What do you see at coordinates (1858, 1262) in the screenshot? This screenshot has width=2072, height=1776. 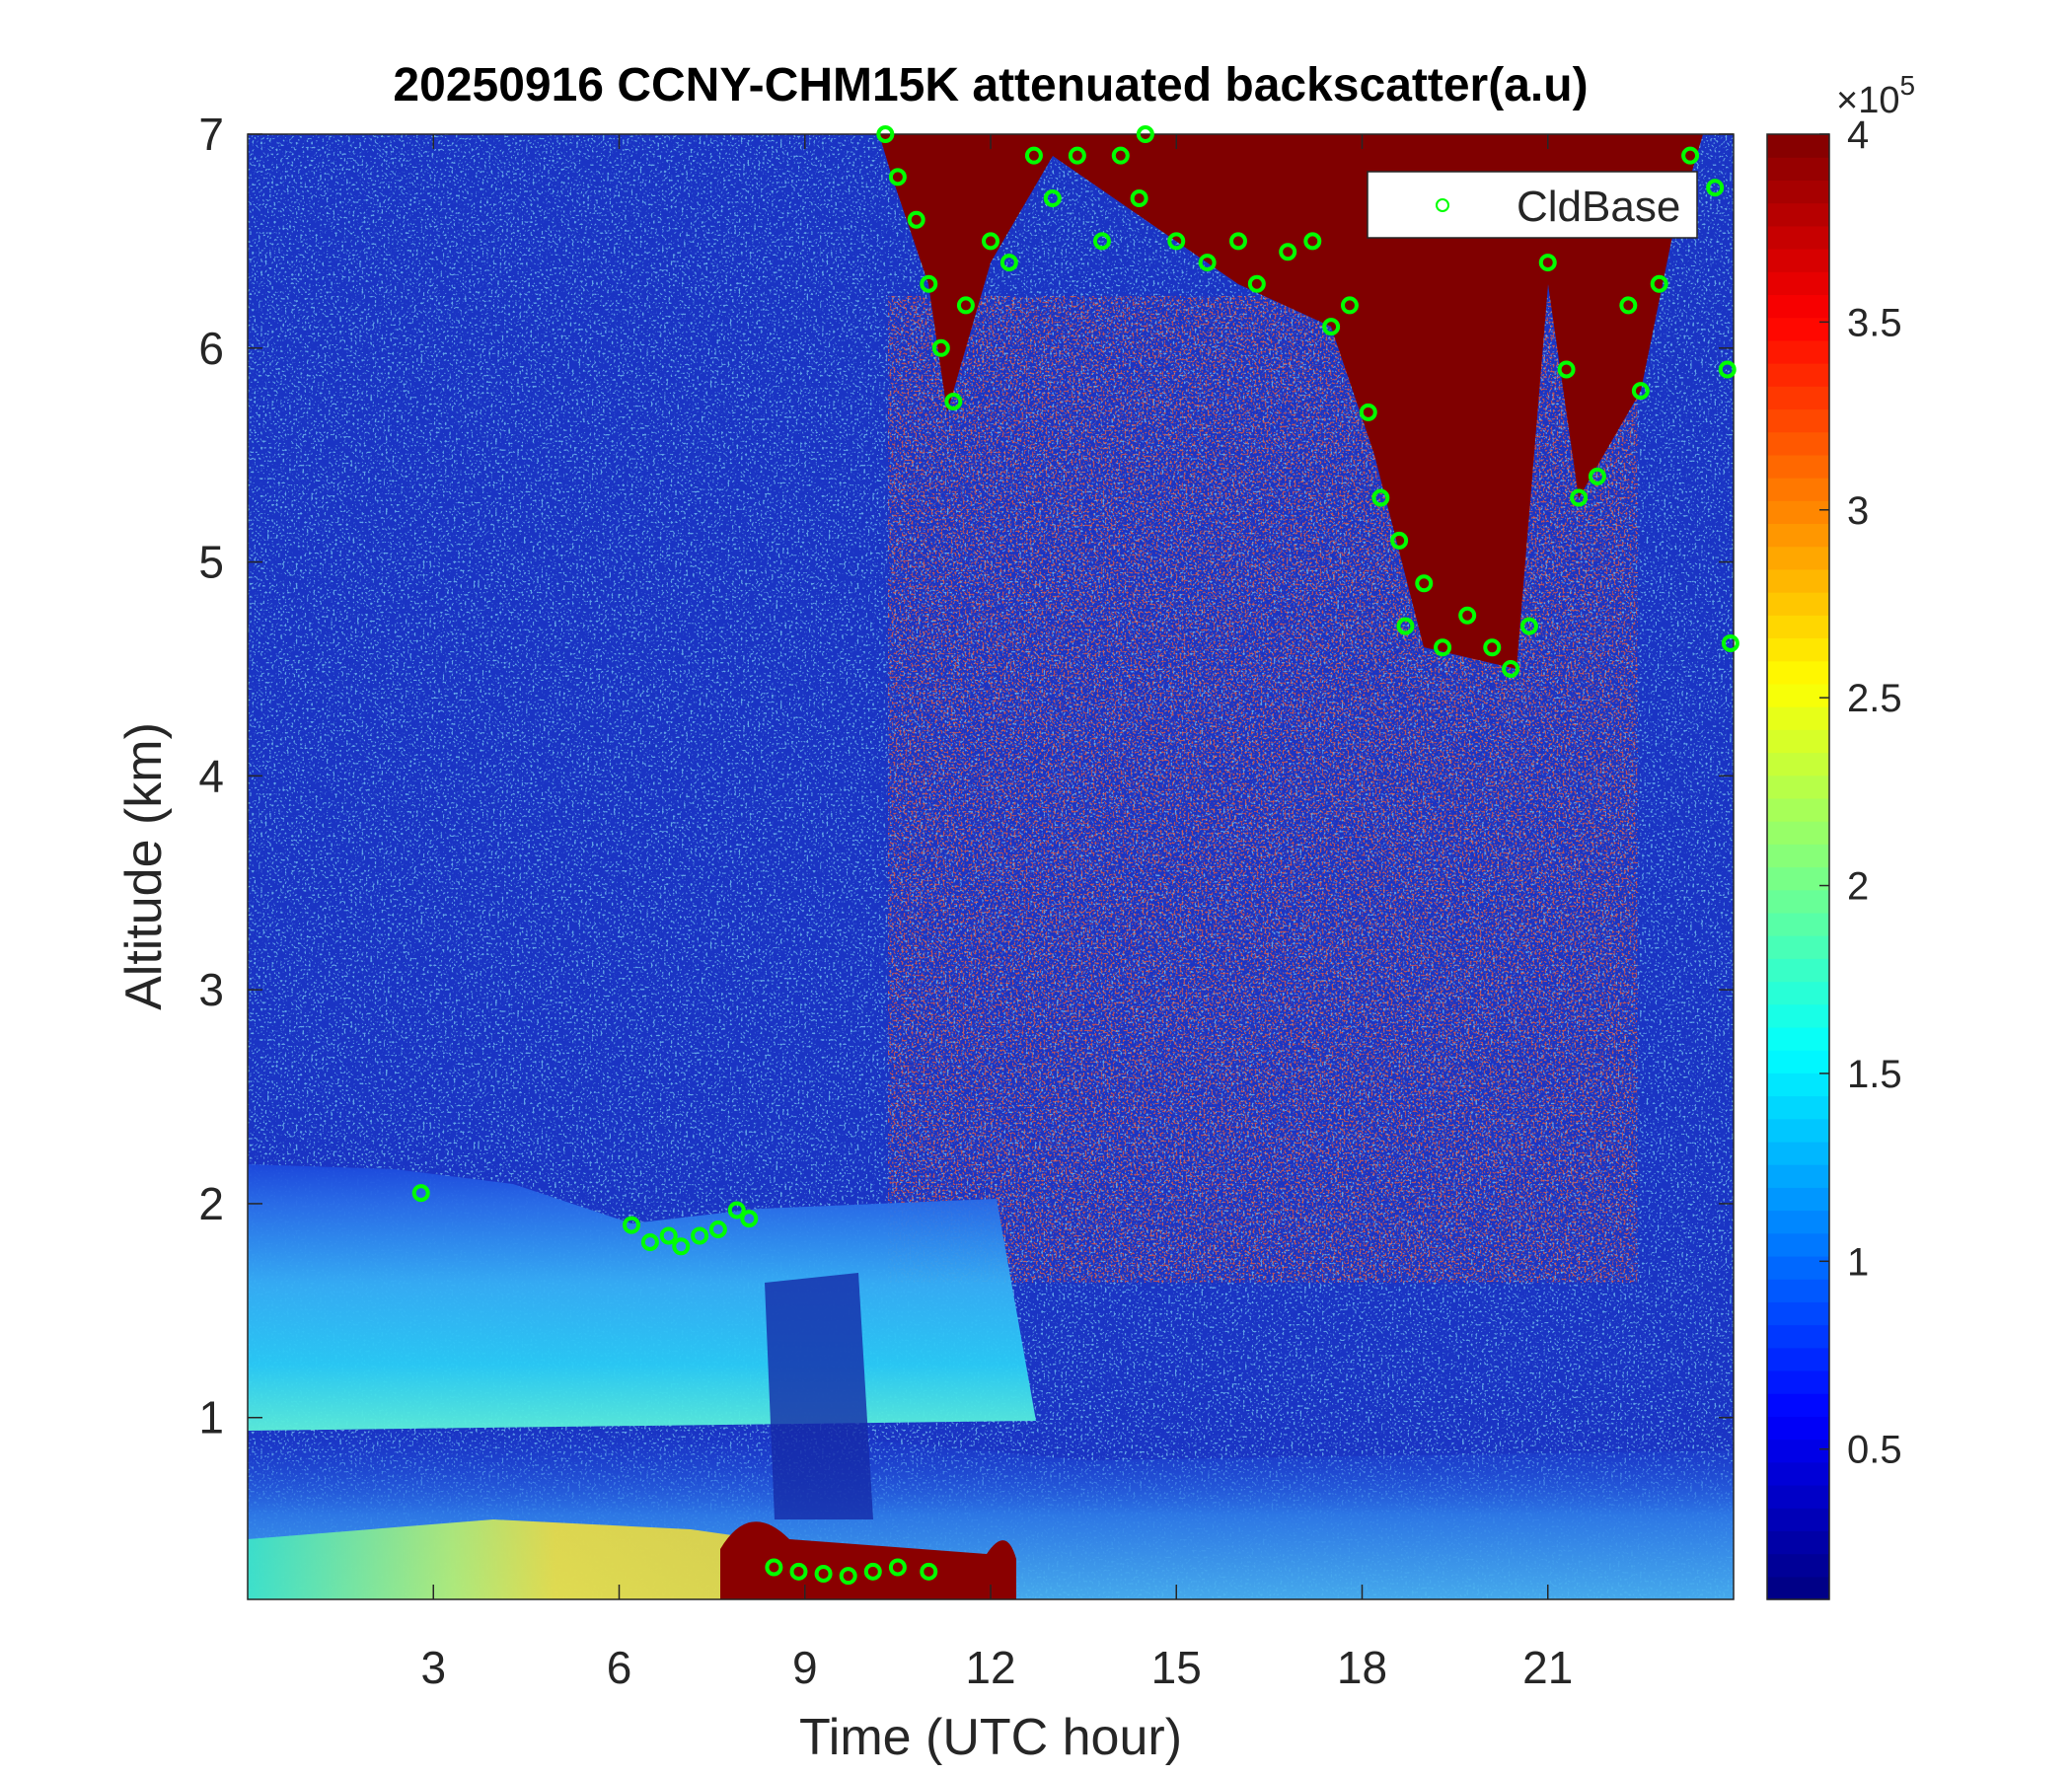 I see `colorbar-tick-label: 1` at bounding box center [1858, 1262].